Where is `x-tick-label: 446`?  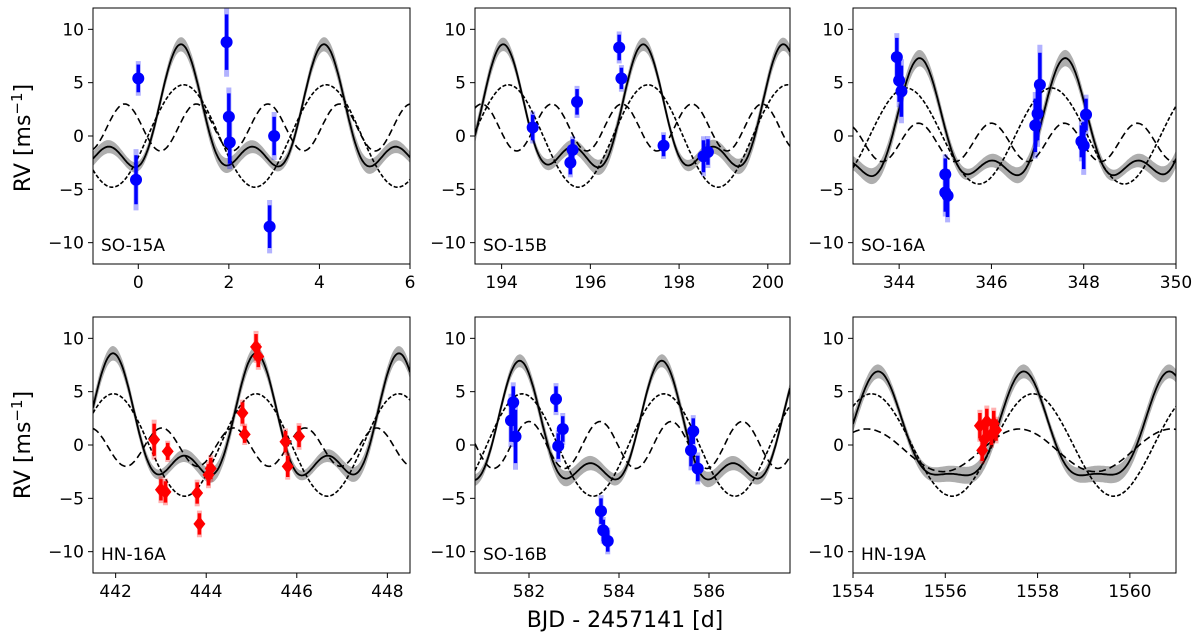
x-tick-label: 446 is located at coordinates (297, 592).